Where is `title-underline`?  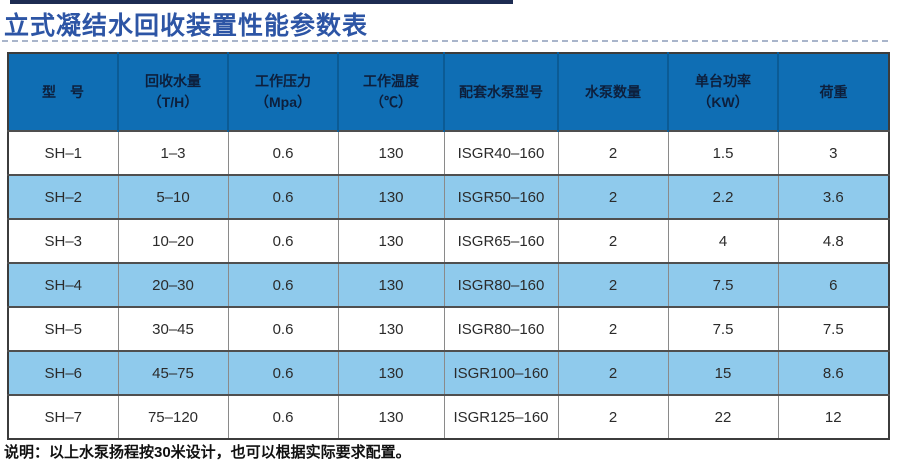
title-underline is located at coordinates (445, 41).